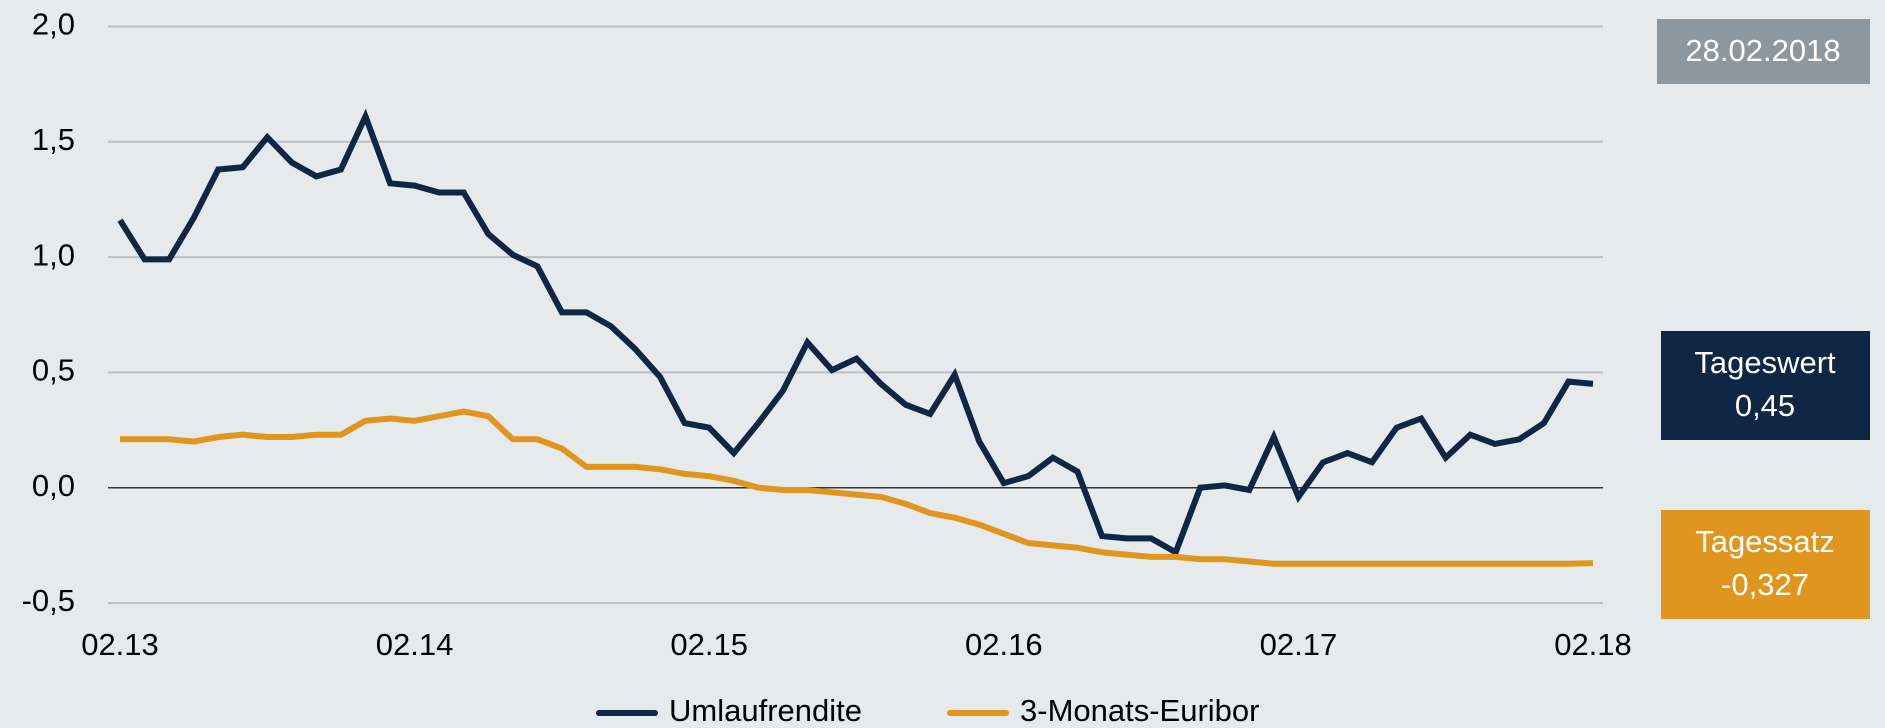  Describe the element at coordinates (120, 644) in the screenshot. I see `x-tick-label: 02.13` at that location.